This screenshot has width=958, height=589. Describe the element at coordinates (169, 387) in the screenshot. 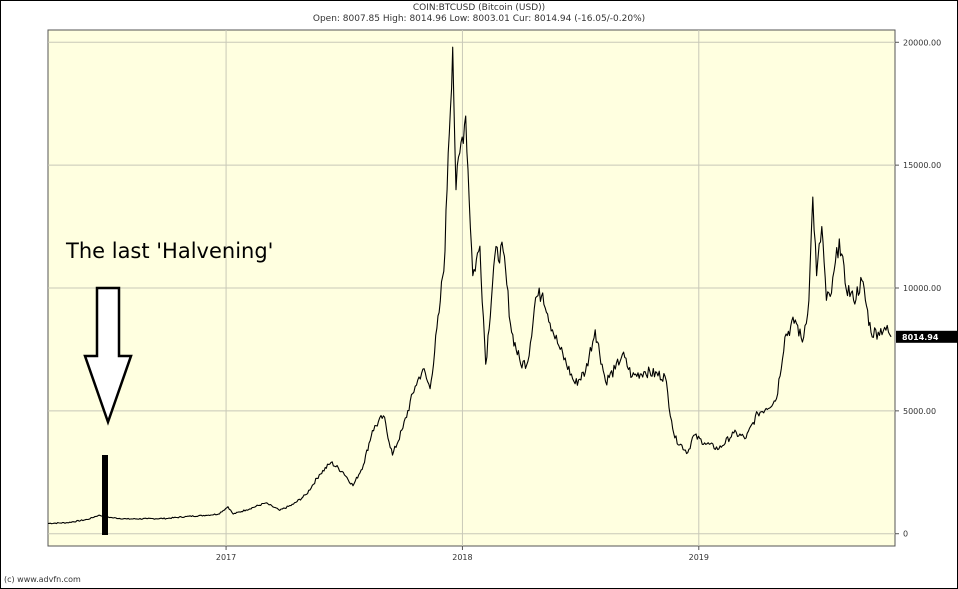

I see `halvening-annotation: The last 'Halvening'` at that location.